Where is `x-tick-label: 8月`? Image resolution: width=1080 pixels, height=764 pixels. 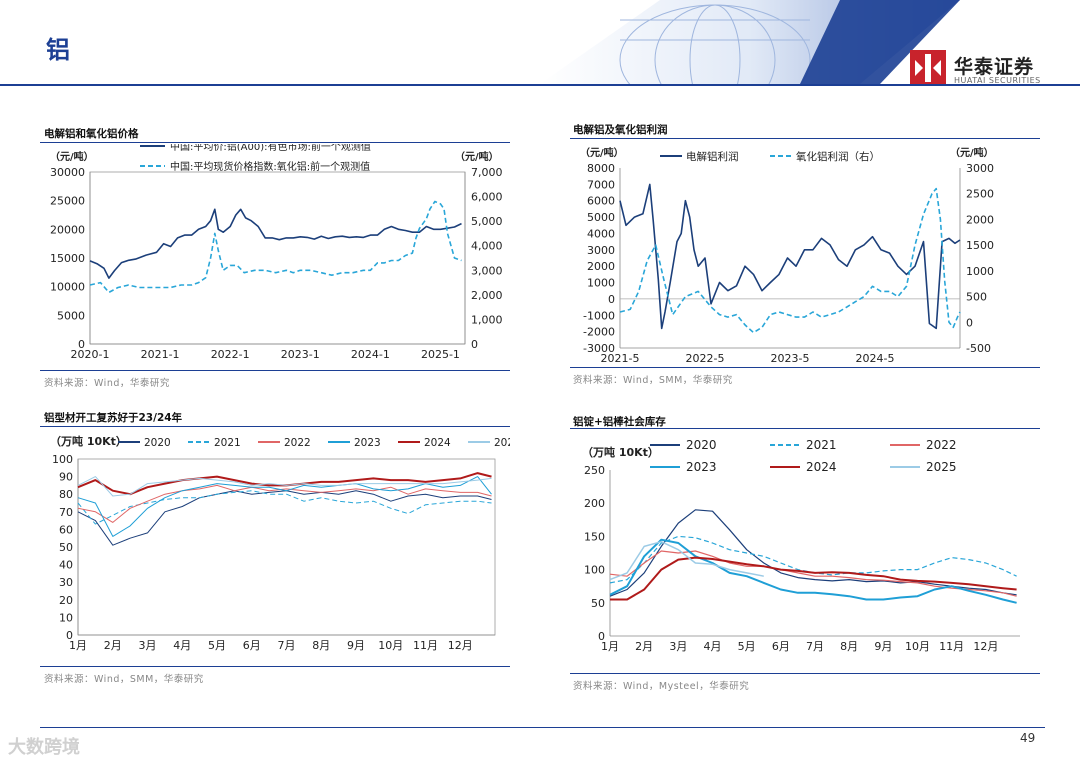
x-tick-label: 8月 is located at coordinates (321, 645).